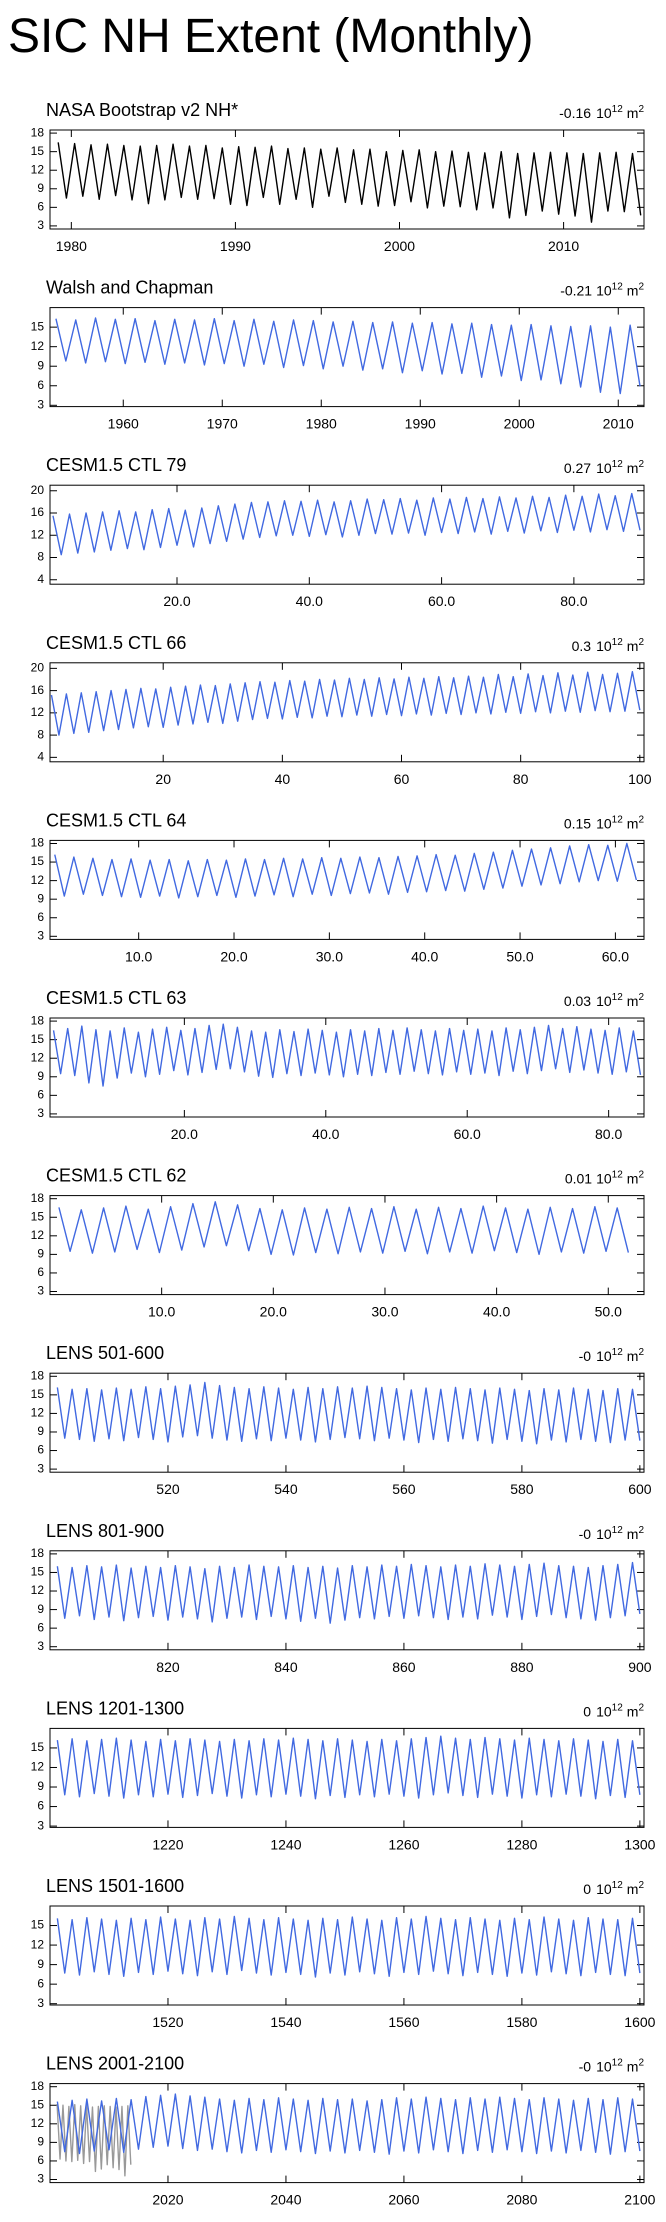  What do you see at coordinates (601, 112) in the screenshot?
I see `trend-annotation: -0.16 1012 m2` at bounding box center [601, 112].